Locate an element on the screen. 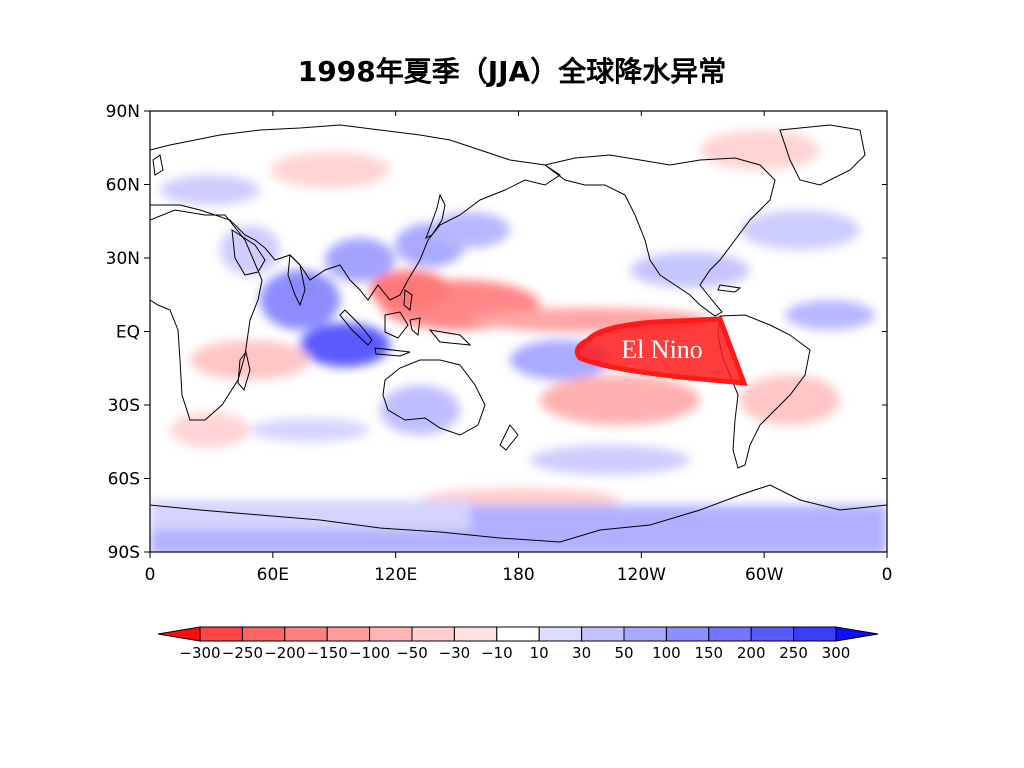 Image resolution: width=1024 pixels, height=768 pixels. colorbar-label: 300 is located at coordinates (836, 653).